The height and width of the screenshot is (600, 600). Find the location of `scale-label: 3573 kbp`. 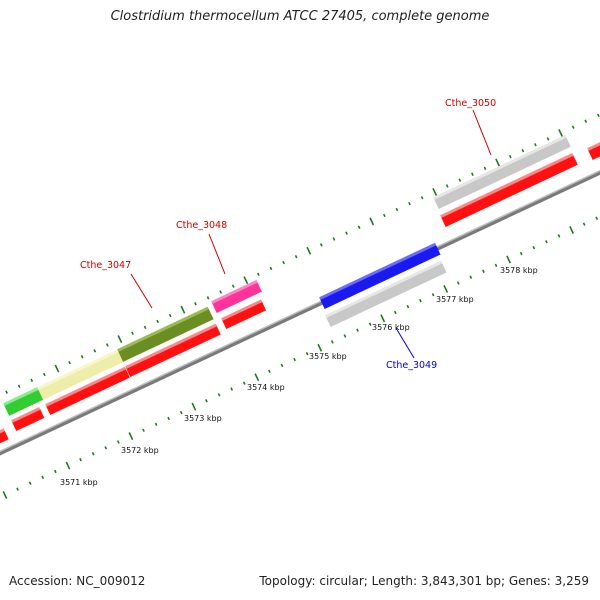

scale-label: 3573 kbp is located at coordinates (203, 418).